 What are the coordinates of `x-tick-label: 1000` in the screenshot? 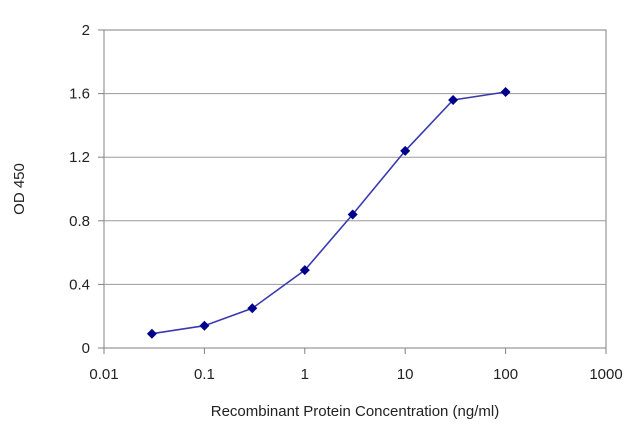 It's located at (605, 374).